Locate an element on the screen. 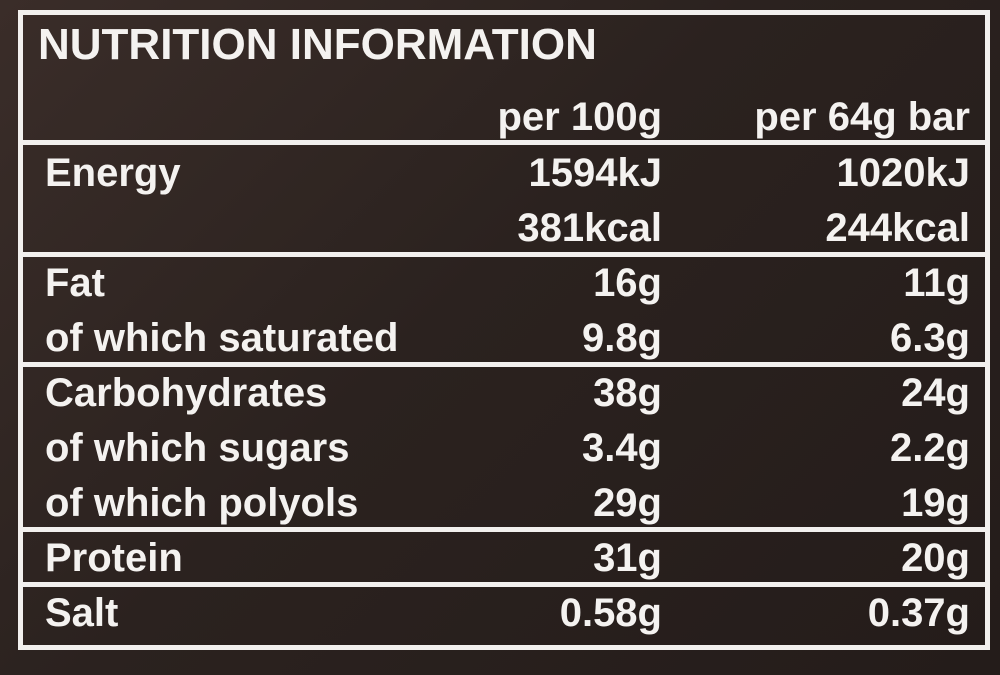 The image size is (1000, 675). row-label: of which saturated is located at coordinates (222, 338).